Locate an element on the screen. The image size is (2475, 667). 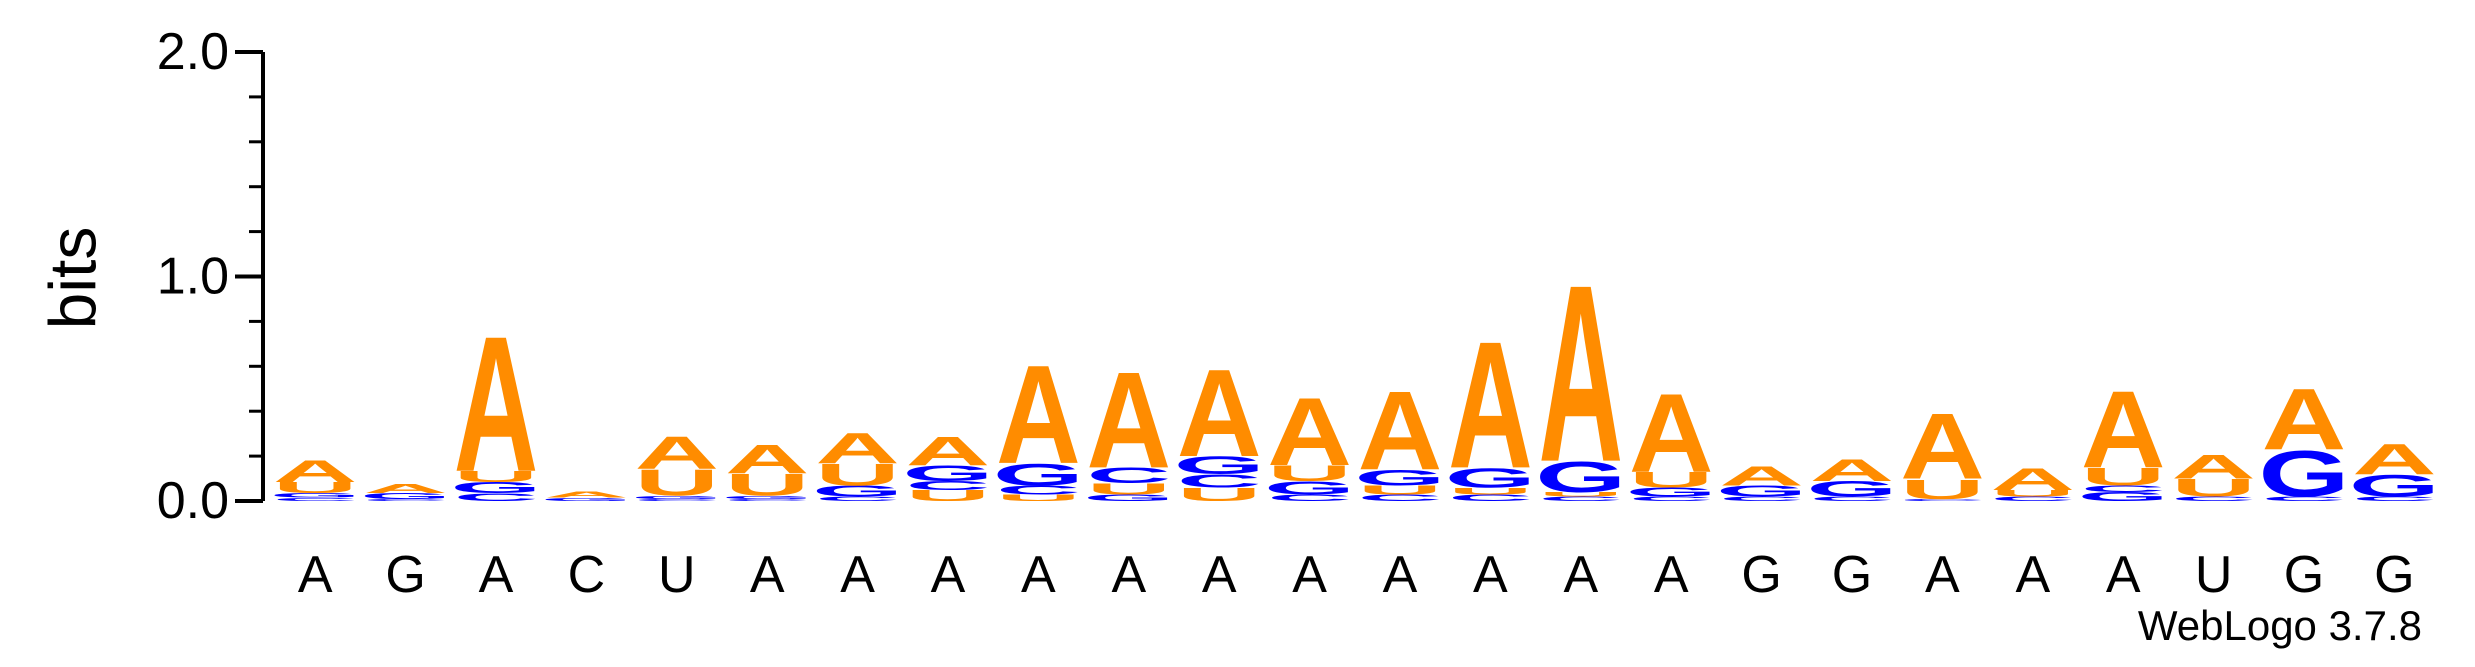
y-tick-label: 0.0 is located at coordinates (193, 501).